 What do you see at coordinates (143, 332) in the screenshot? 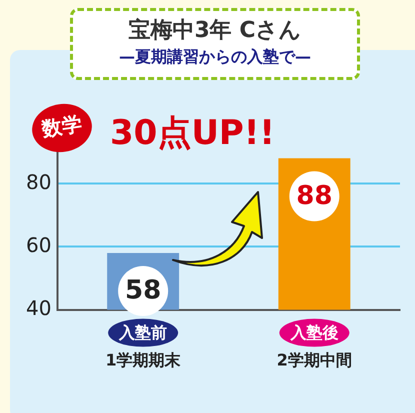
I see `text: 入塾前` at bounding box center [143, 332].